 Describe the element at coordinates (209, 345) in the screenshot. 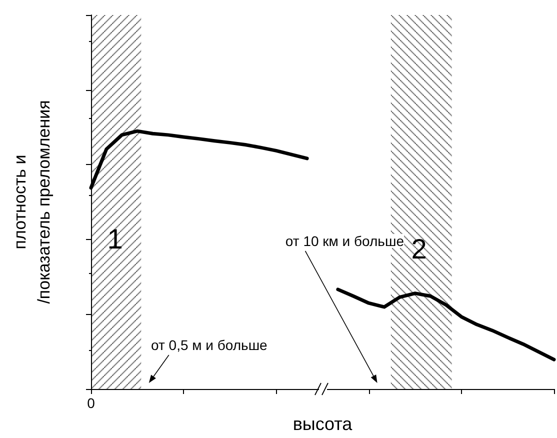

I see `annotation: от 0,5 м и больше` at that location.